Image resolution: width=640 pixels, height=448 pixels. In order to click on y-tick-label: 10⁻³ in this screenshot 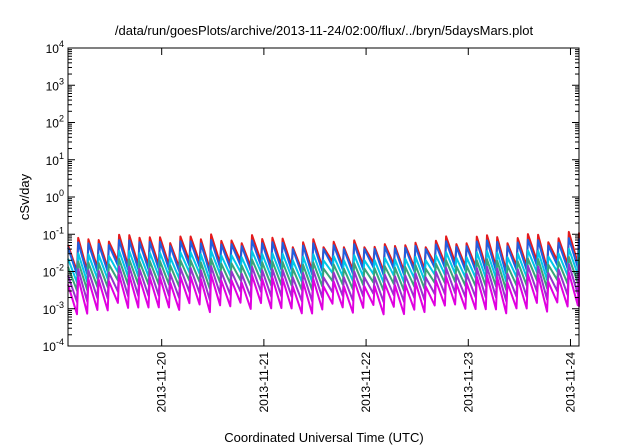, I will do `click(53, 308)`.